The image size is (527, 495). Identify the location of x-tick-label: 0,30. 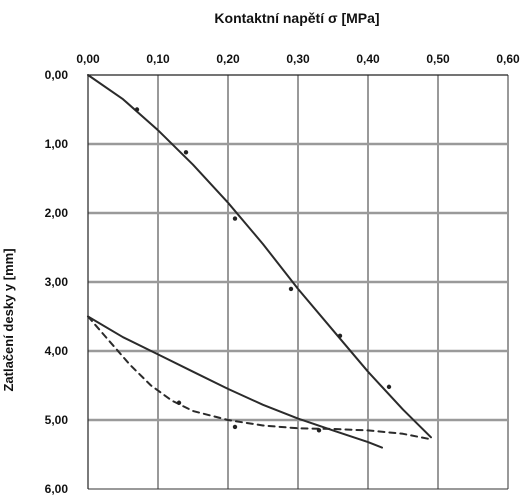
(298, 59).